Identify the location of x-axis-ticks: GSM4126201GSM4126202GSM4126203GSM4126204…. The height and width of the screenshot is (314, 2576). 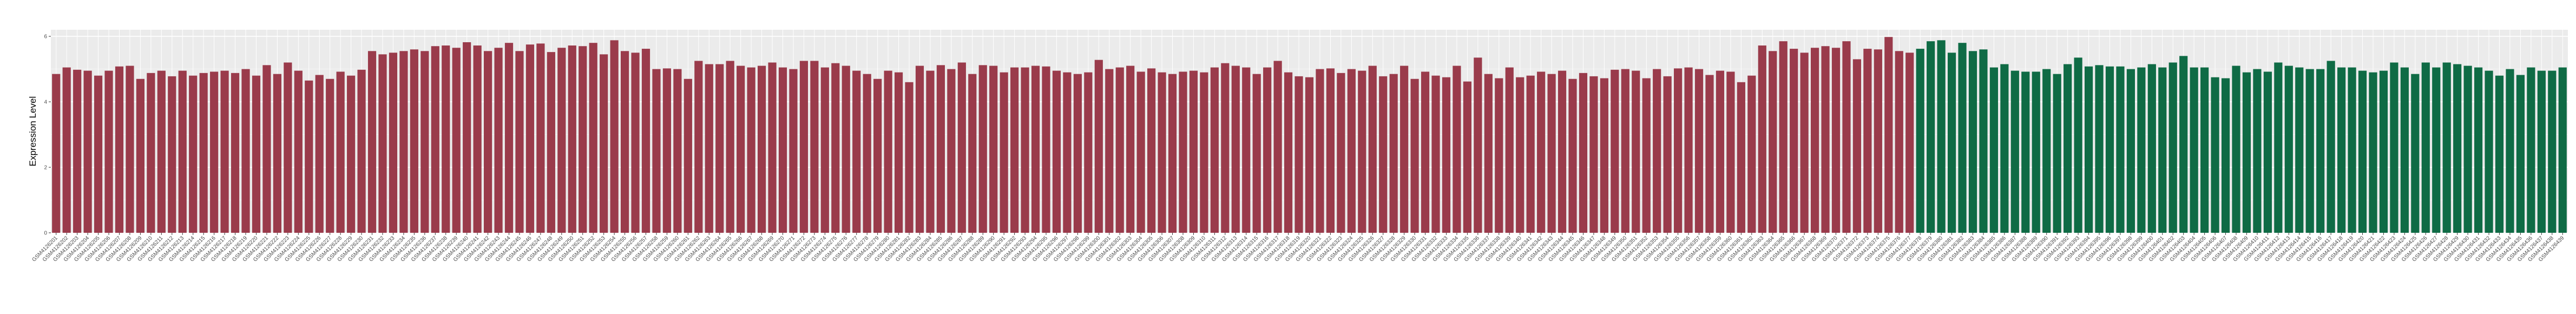
(1298, 248).